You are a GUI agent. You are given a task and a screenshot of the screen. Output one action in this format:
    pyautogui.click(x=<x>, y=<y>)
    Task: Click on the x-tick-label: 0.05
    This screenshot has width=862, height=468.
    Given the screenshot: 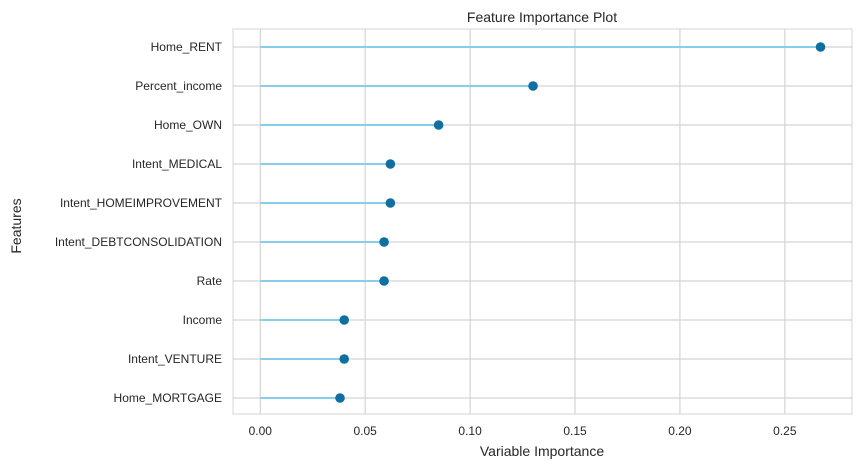 What is the action you would take?
    pyautogui.click(x=366, y=431)
    